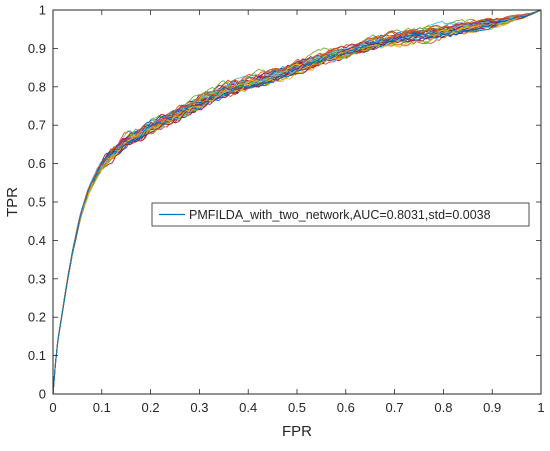  Describe the element at coordinates (395, 407) in the screenshot. I see `x-tick-label: 0.7` at that location.